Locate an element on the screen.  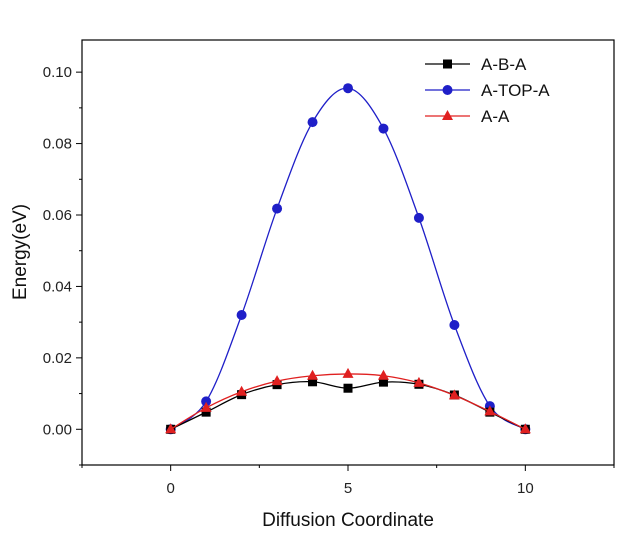
y-tick-label: 0.04 is located at coordinates (57, 286).